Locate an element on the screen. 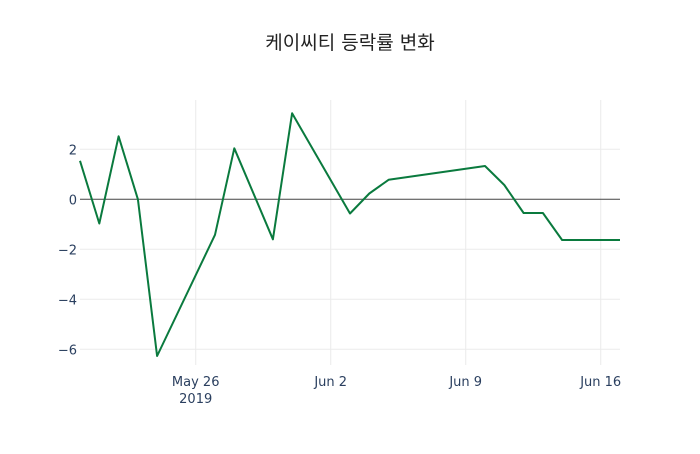 This screenshot has height=454, width=700. y-tick-label: −2 is located at coordinates (67, 250).